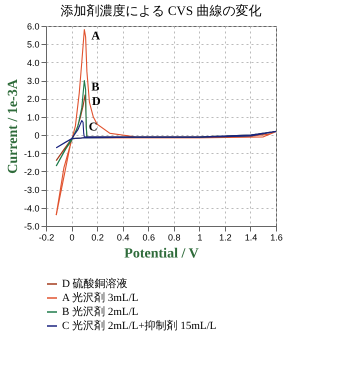  What do you see at coordinates (46, 237) in the screenshot?
I see `x-tick-label: -0.2` at bounding box center [46, 237].